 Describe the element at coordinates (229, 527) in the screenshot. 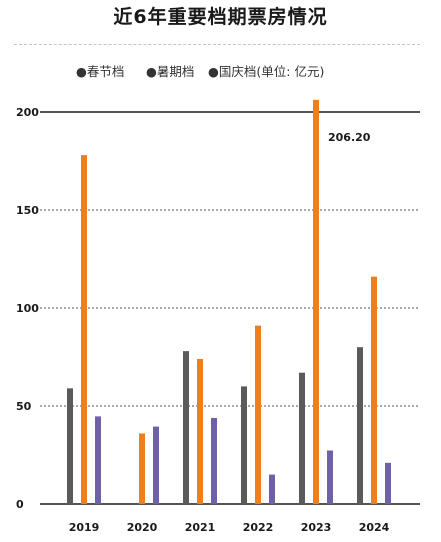

I see `x-axis-ticks: 2019 2020 2021 2022 2023 2024` at that location.